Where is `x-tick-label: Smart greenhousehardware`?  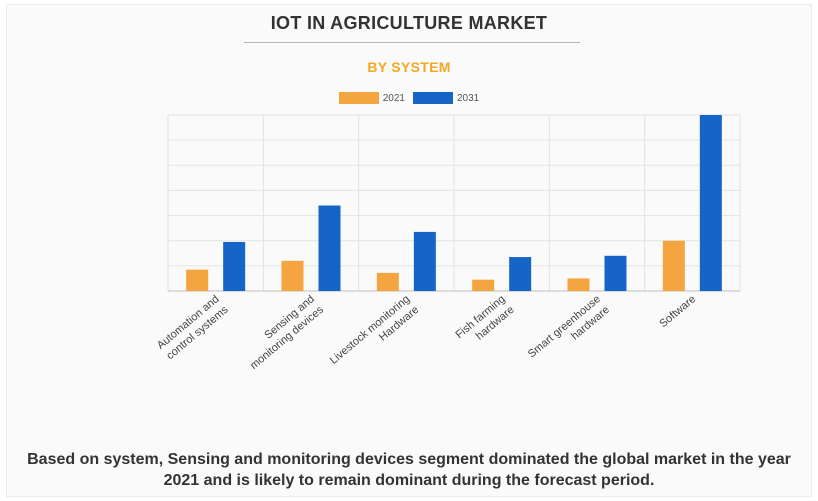 x-tick-label: Smart greenhousehardware is located at coordinates (569, 332).